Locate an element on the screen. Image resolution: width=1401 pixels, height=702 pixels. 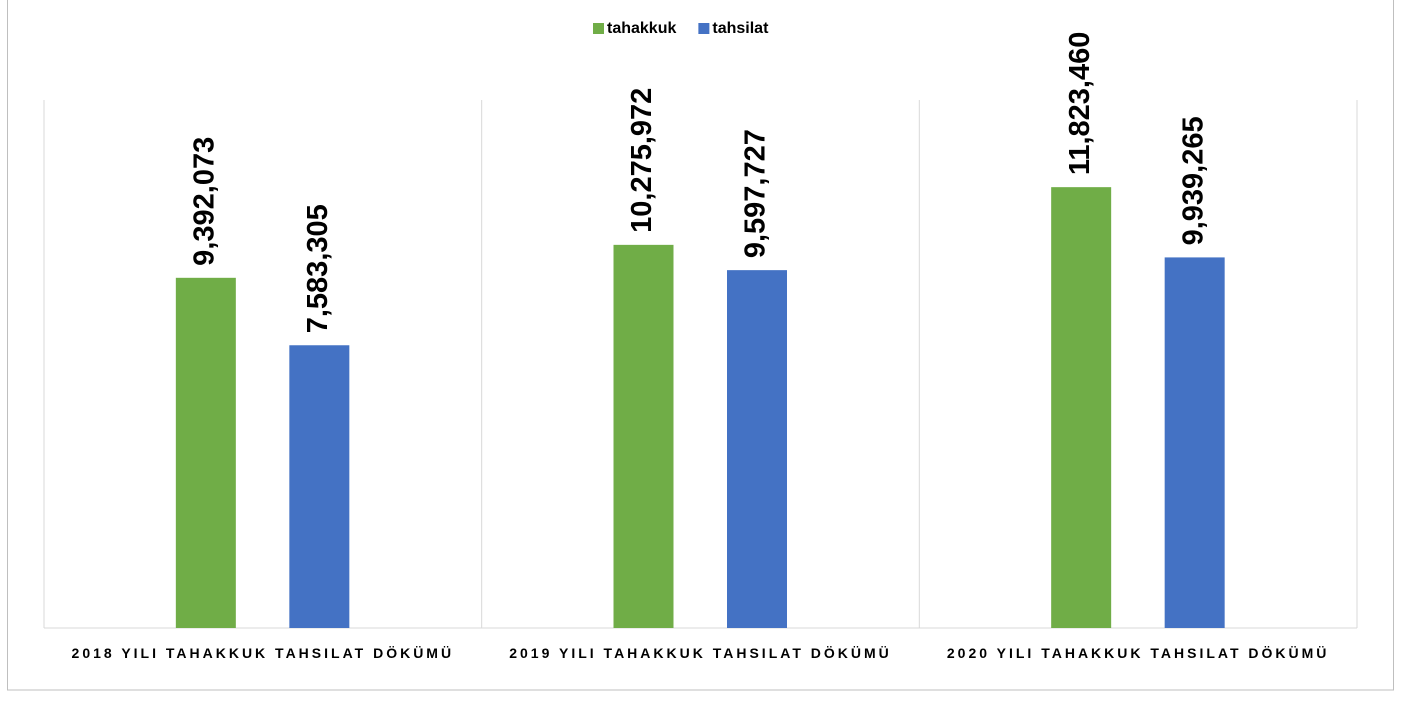
data-label: 9,392,073 is located at coordinates (204, 201).